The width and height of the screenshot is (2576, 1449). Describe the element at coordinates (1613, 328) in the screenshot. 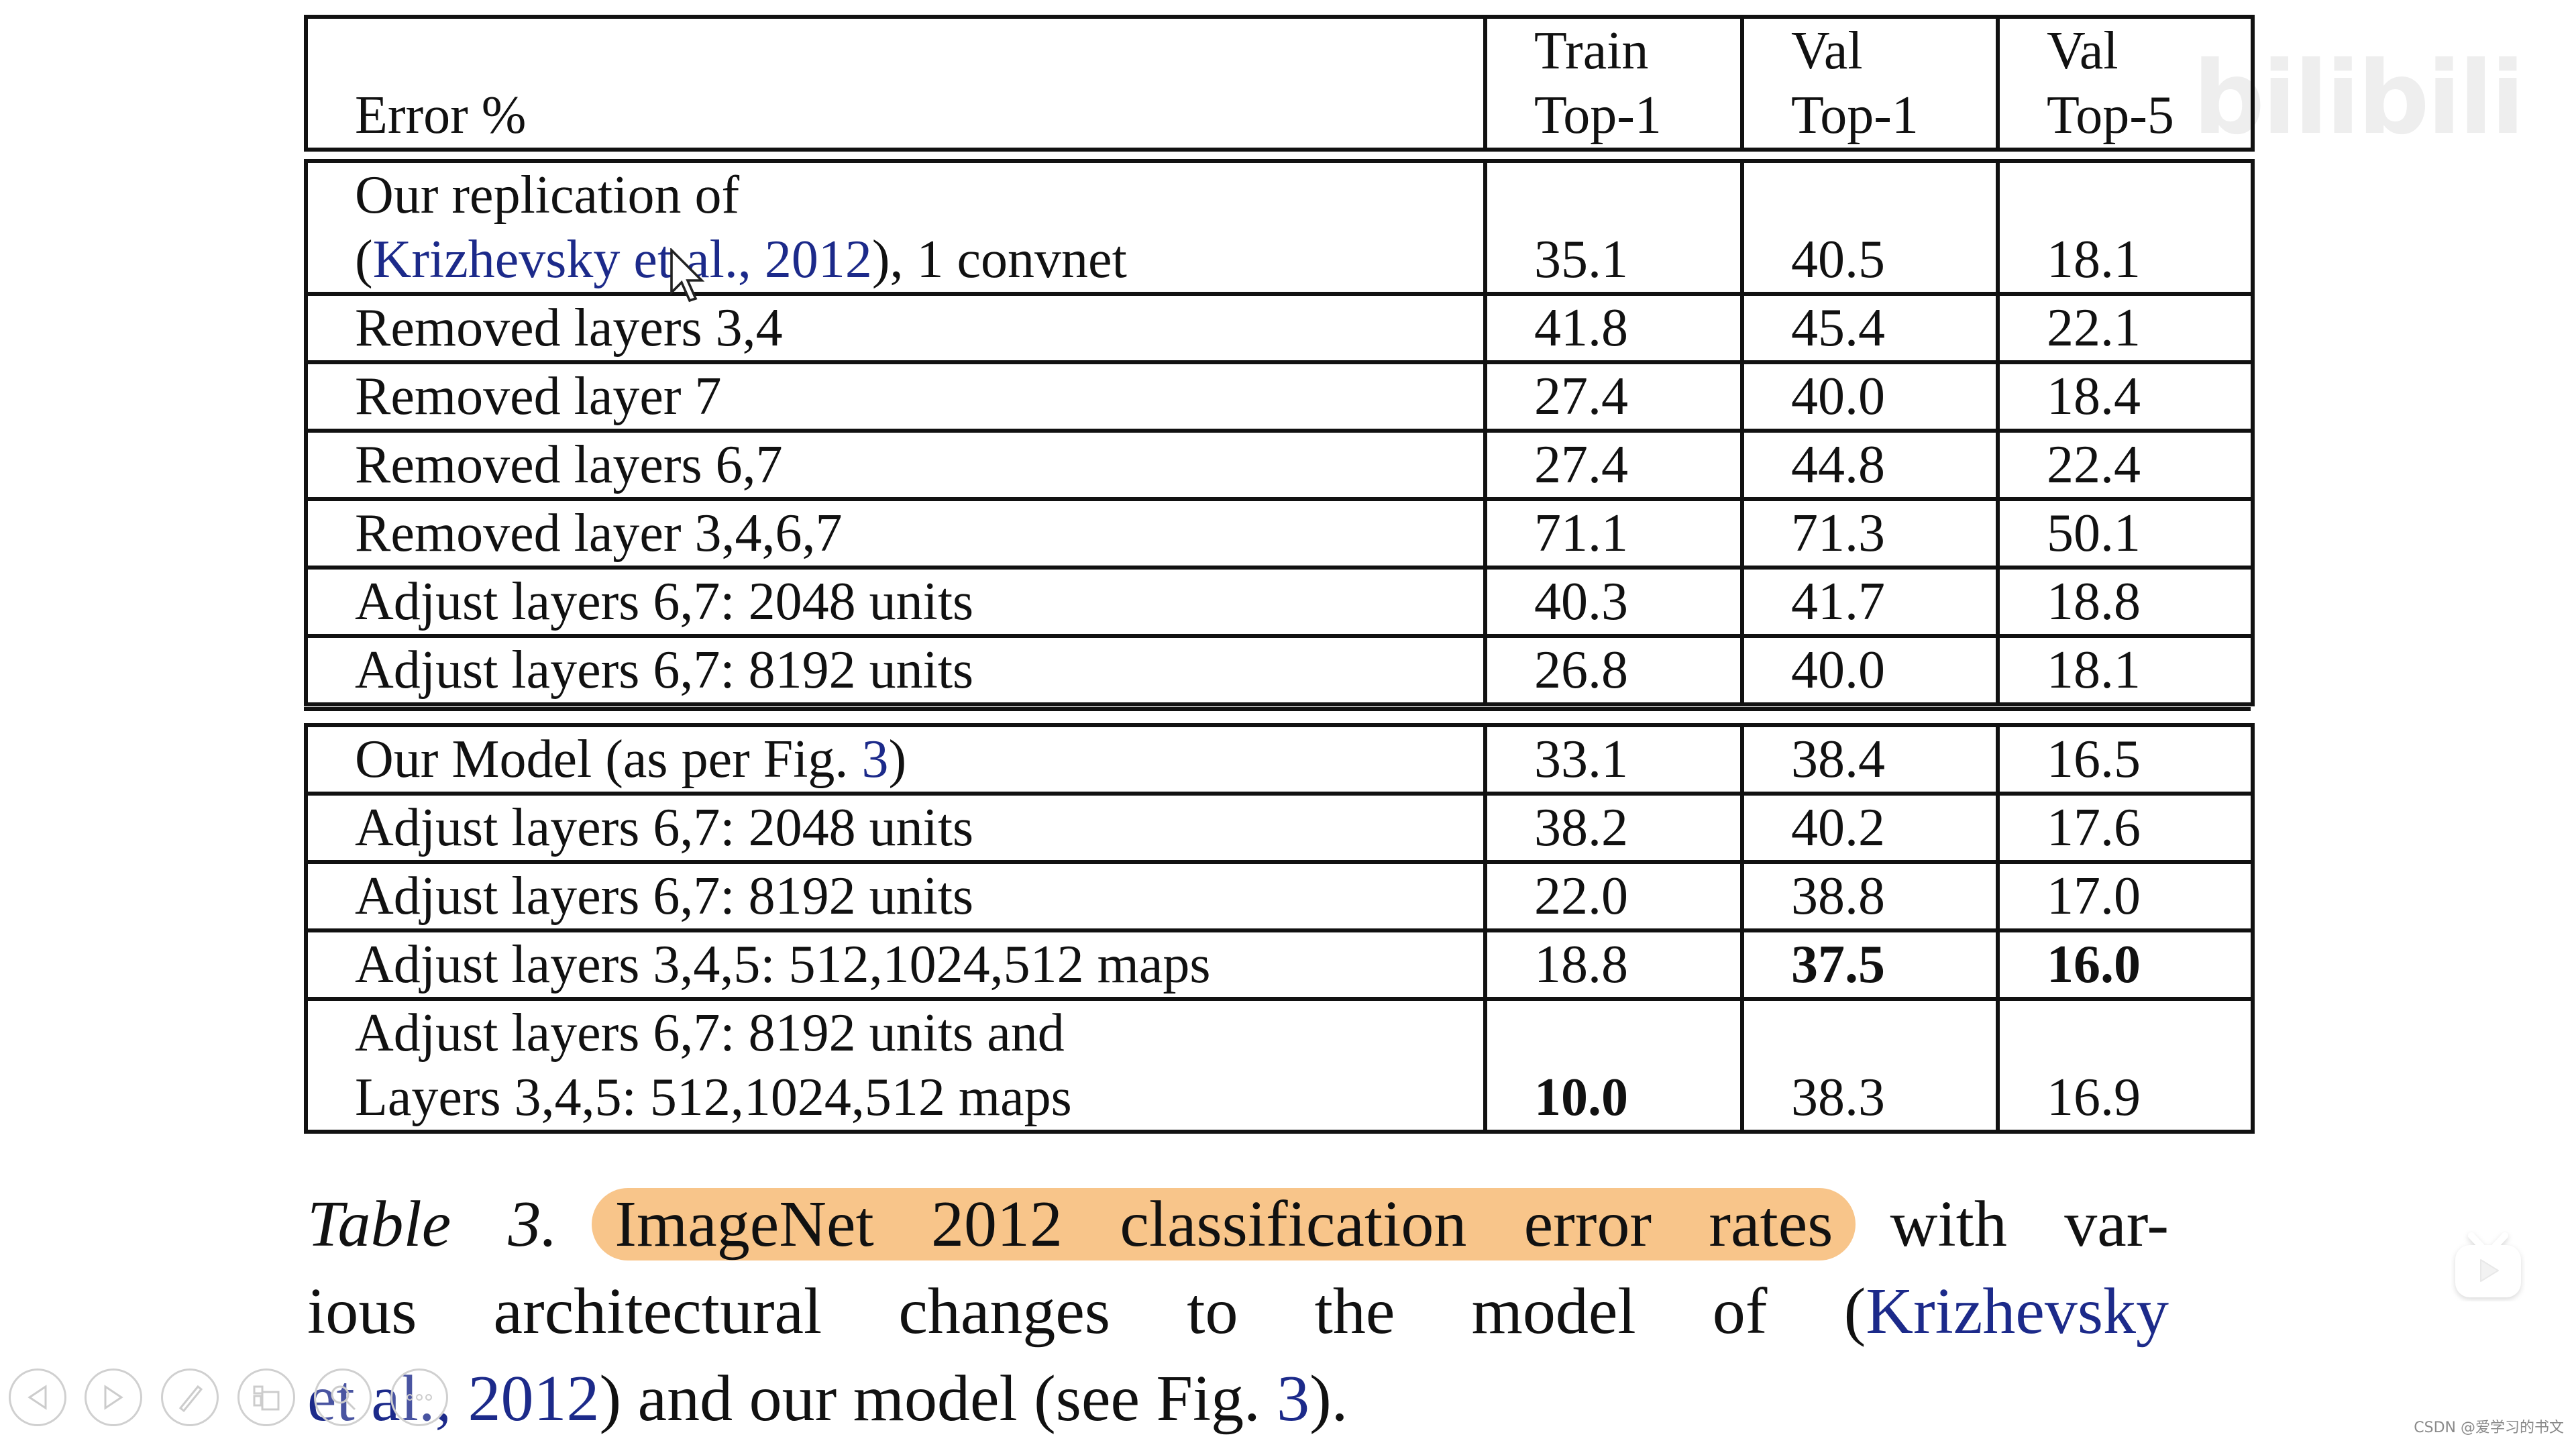

I see `train-top1: 41.8` at that location.